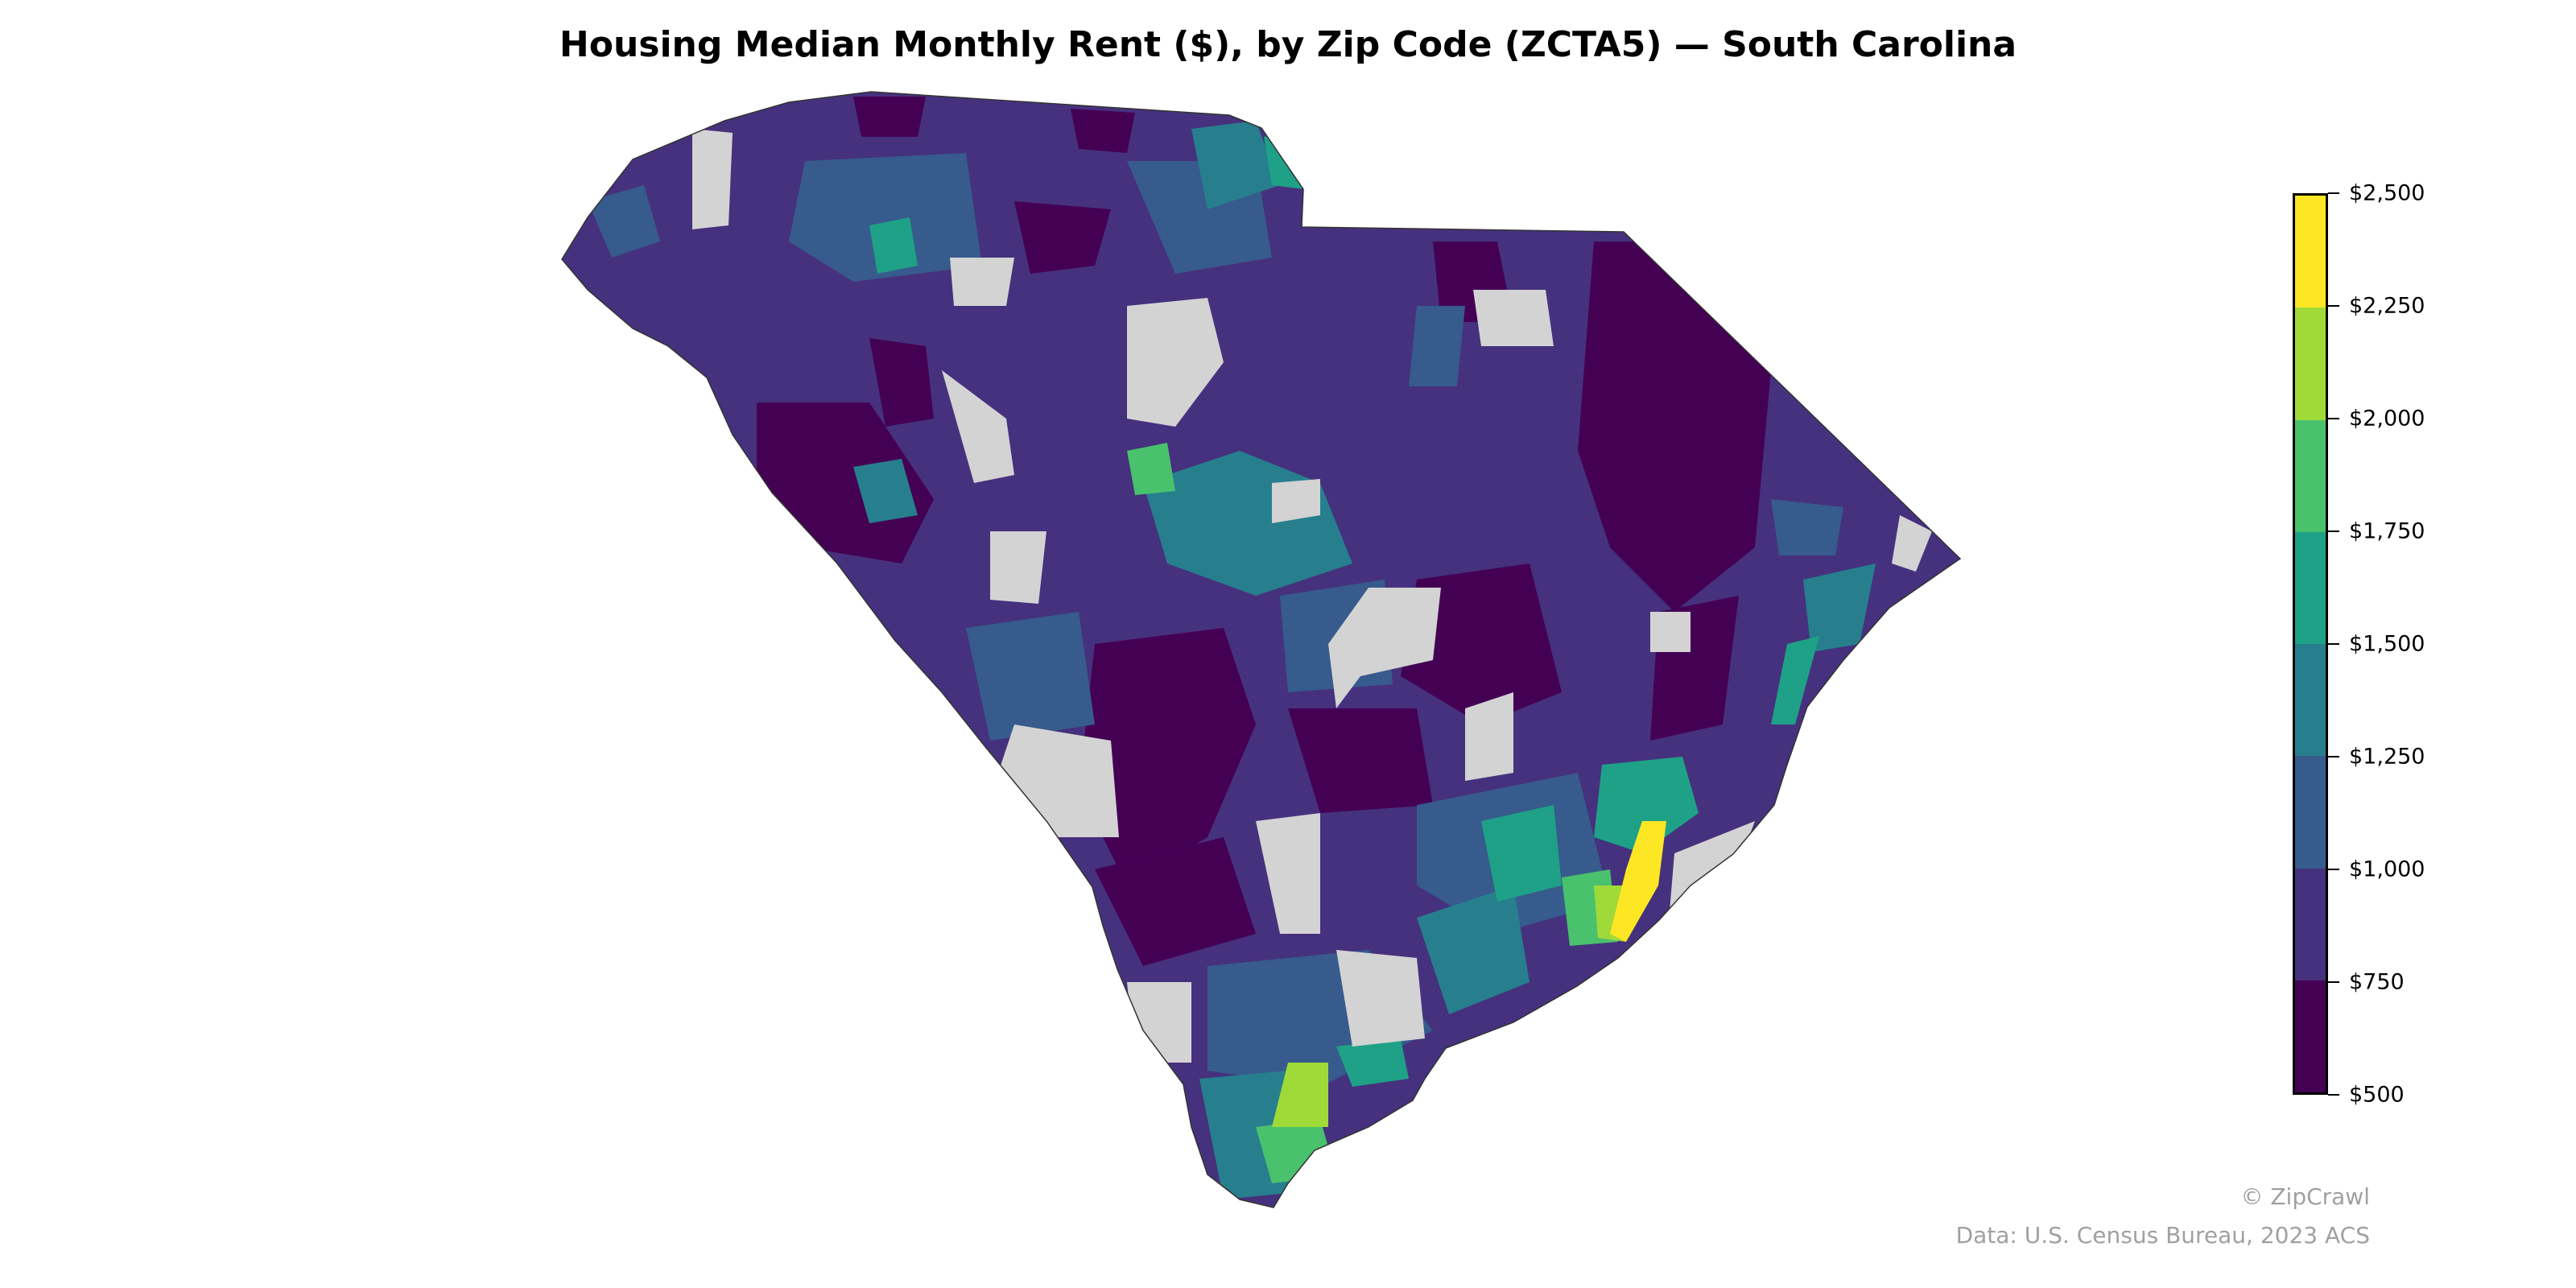  What do you see at coordinates (2162, 1235) in the screenshot?
I see `source-text: Data: U.S. Census Bureau, 2023 ACS` at bounding box center [2162, 1235].